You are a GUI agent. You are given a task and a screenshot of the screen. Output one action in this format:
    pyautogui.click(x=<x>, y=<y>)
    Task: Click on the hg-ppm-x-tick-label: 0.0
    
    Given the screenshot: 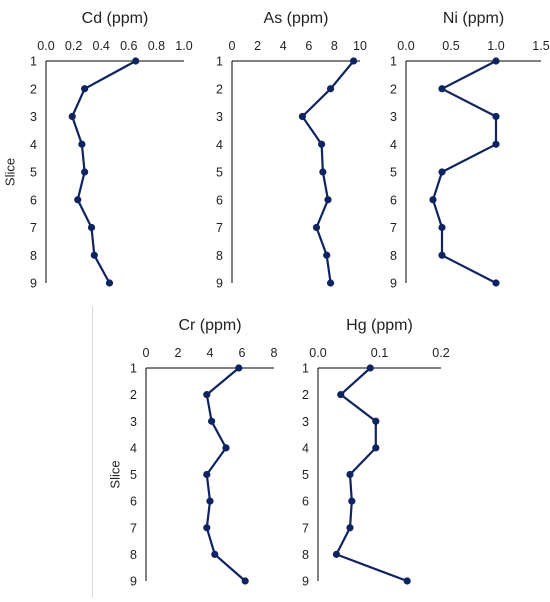 What is the action you would take?
    pyautogui.click(x=317, y=353)
    